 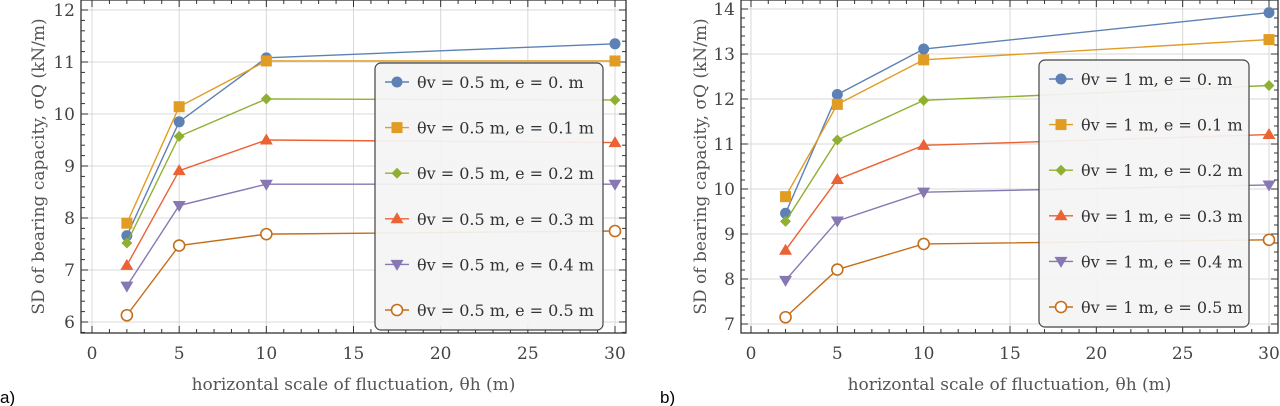 What do you see at coordinates (1162, 261) in the screenshot?
I see `legend-entry: θv = 1 m, e = 0.4 m` at bounding box center [1162, 261].